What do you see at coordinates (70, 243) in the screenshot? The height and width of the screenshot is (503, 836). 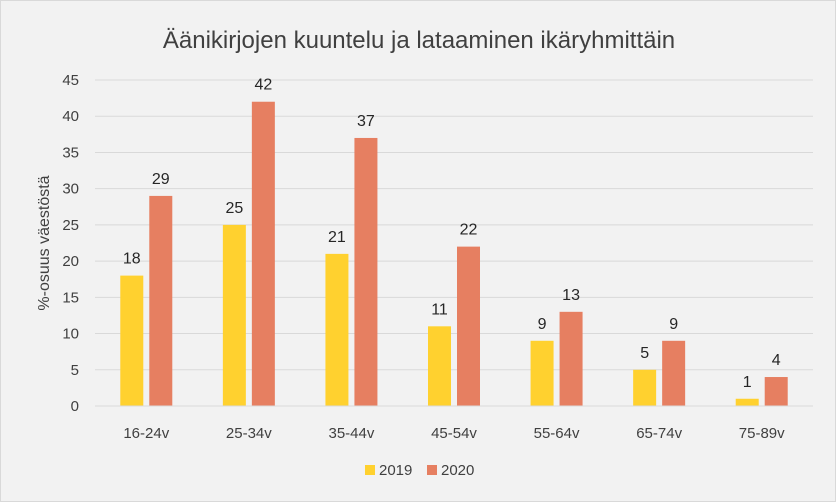 I see `y-axis-ticks: 0 5 10 15 20 25 30 35 40 45` at bounding box center [70, 243].